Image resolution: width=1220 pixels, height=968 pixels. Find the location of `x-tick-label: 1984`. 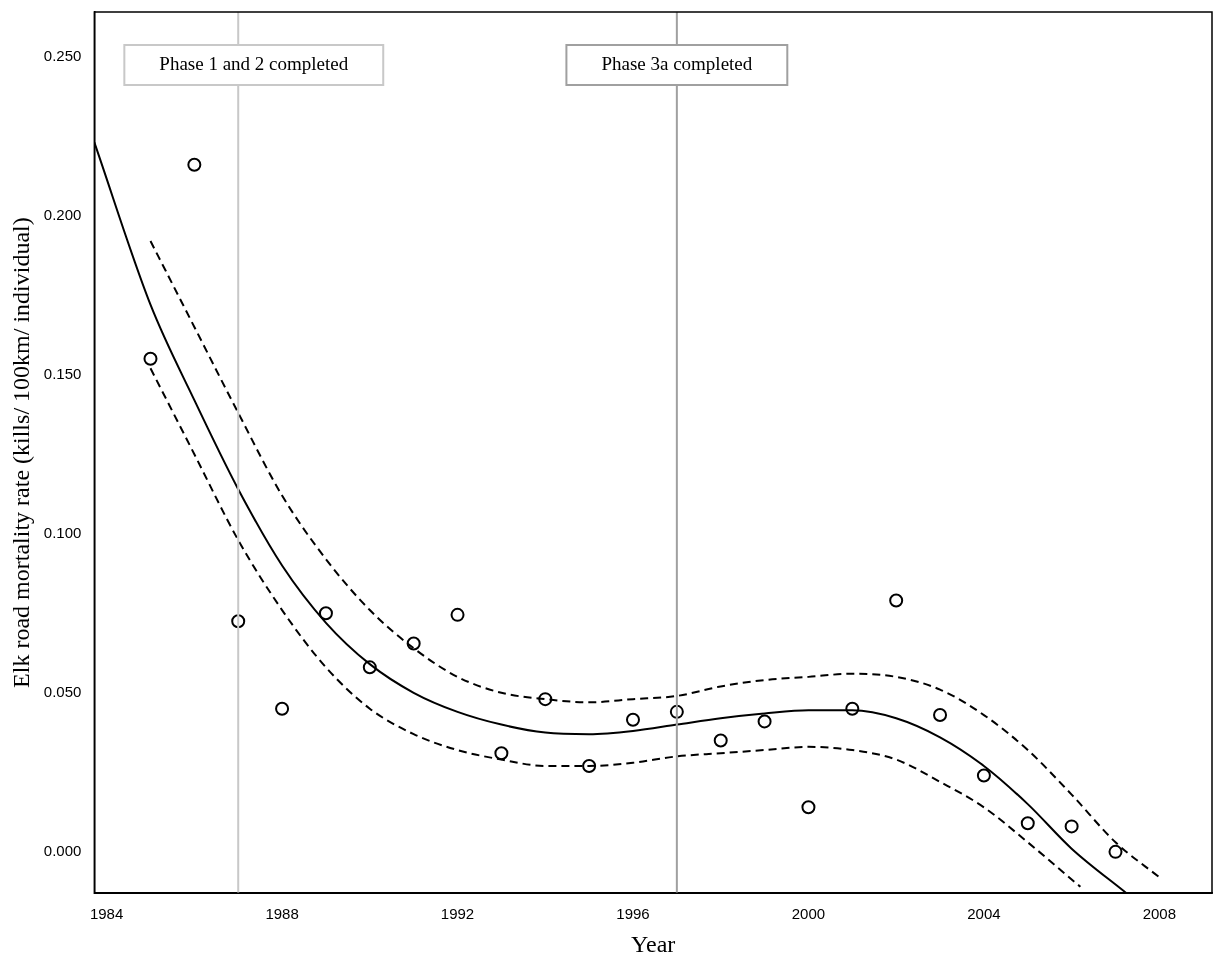

x-tick-label: 1984 is located at coordinates (106, 914).